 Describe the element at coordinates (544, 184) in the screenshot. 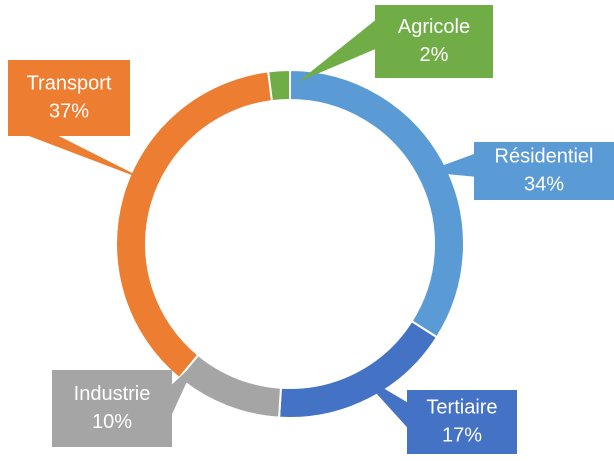

I see `value-label: 34%` at that location.